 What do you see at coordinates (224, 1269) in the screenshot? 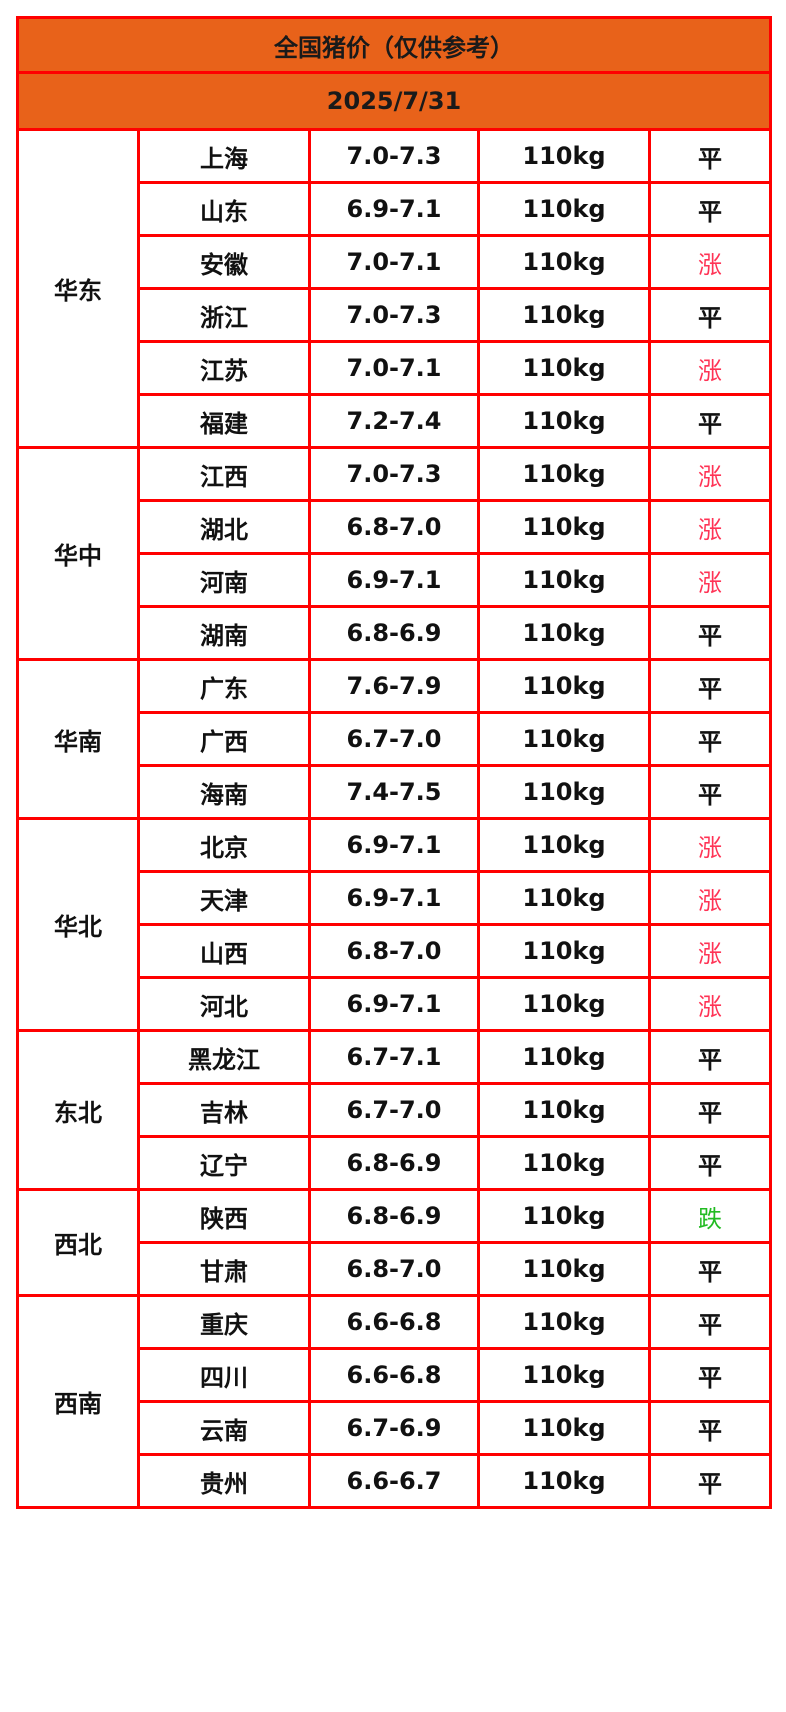
I see `province-cell: 甘肃` at bounding box center [224, 1269].